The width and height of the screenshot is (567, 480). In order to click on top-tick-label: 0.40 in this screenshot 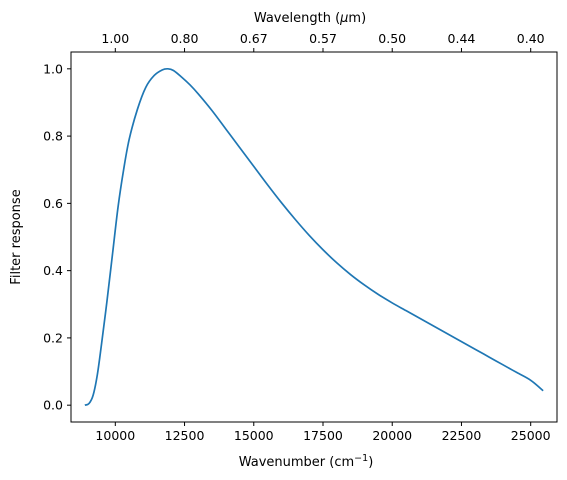, I will do `click(531, 38)`.